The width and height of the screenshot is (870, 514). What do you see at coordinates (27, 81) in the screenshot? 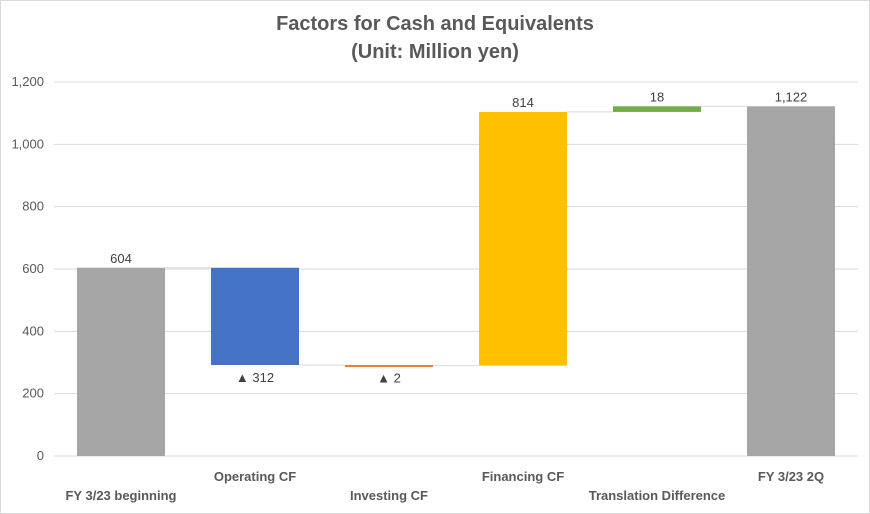
I see `y-tick-label: 1,200` at bounding box center [27, 81].